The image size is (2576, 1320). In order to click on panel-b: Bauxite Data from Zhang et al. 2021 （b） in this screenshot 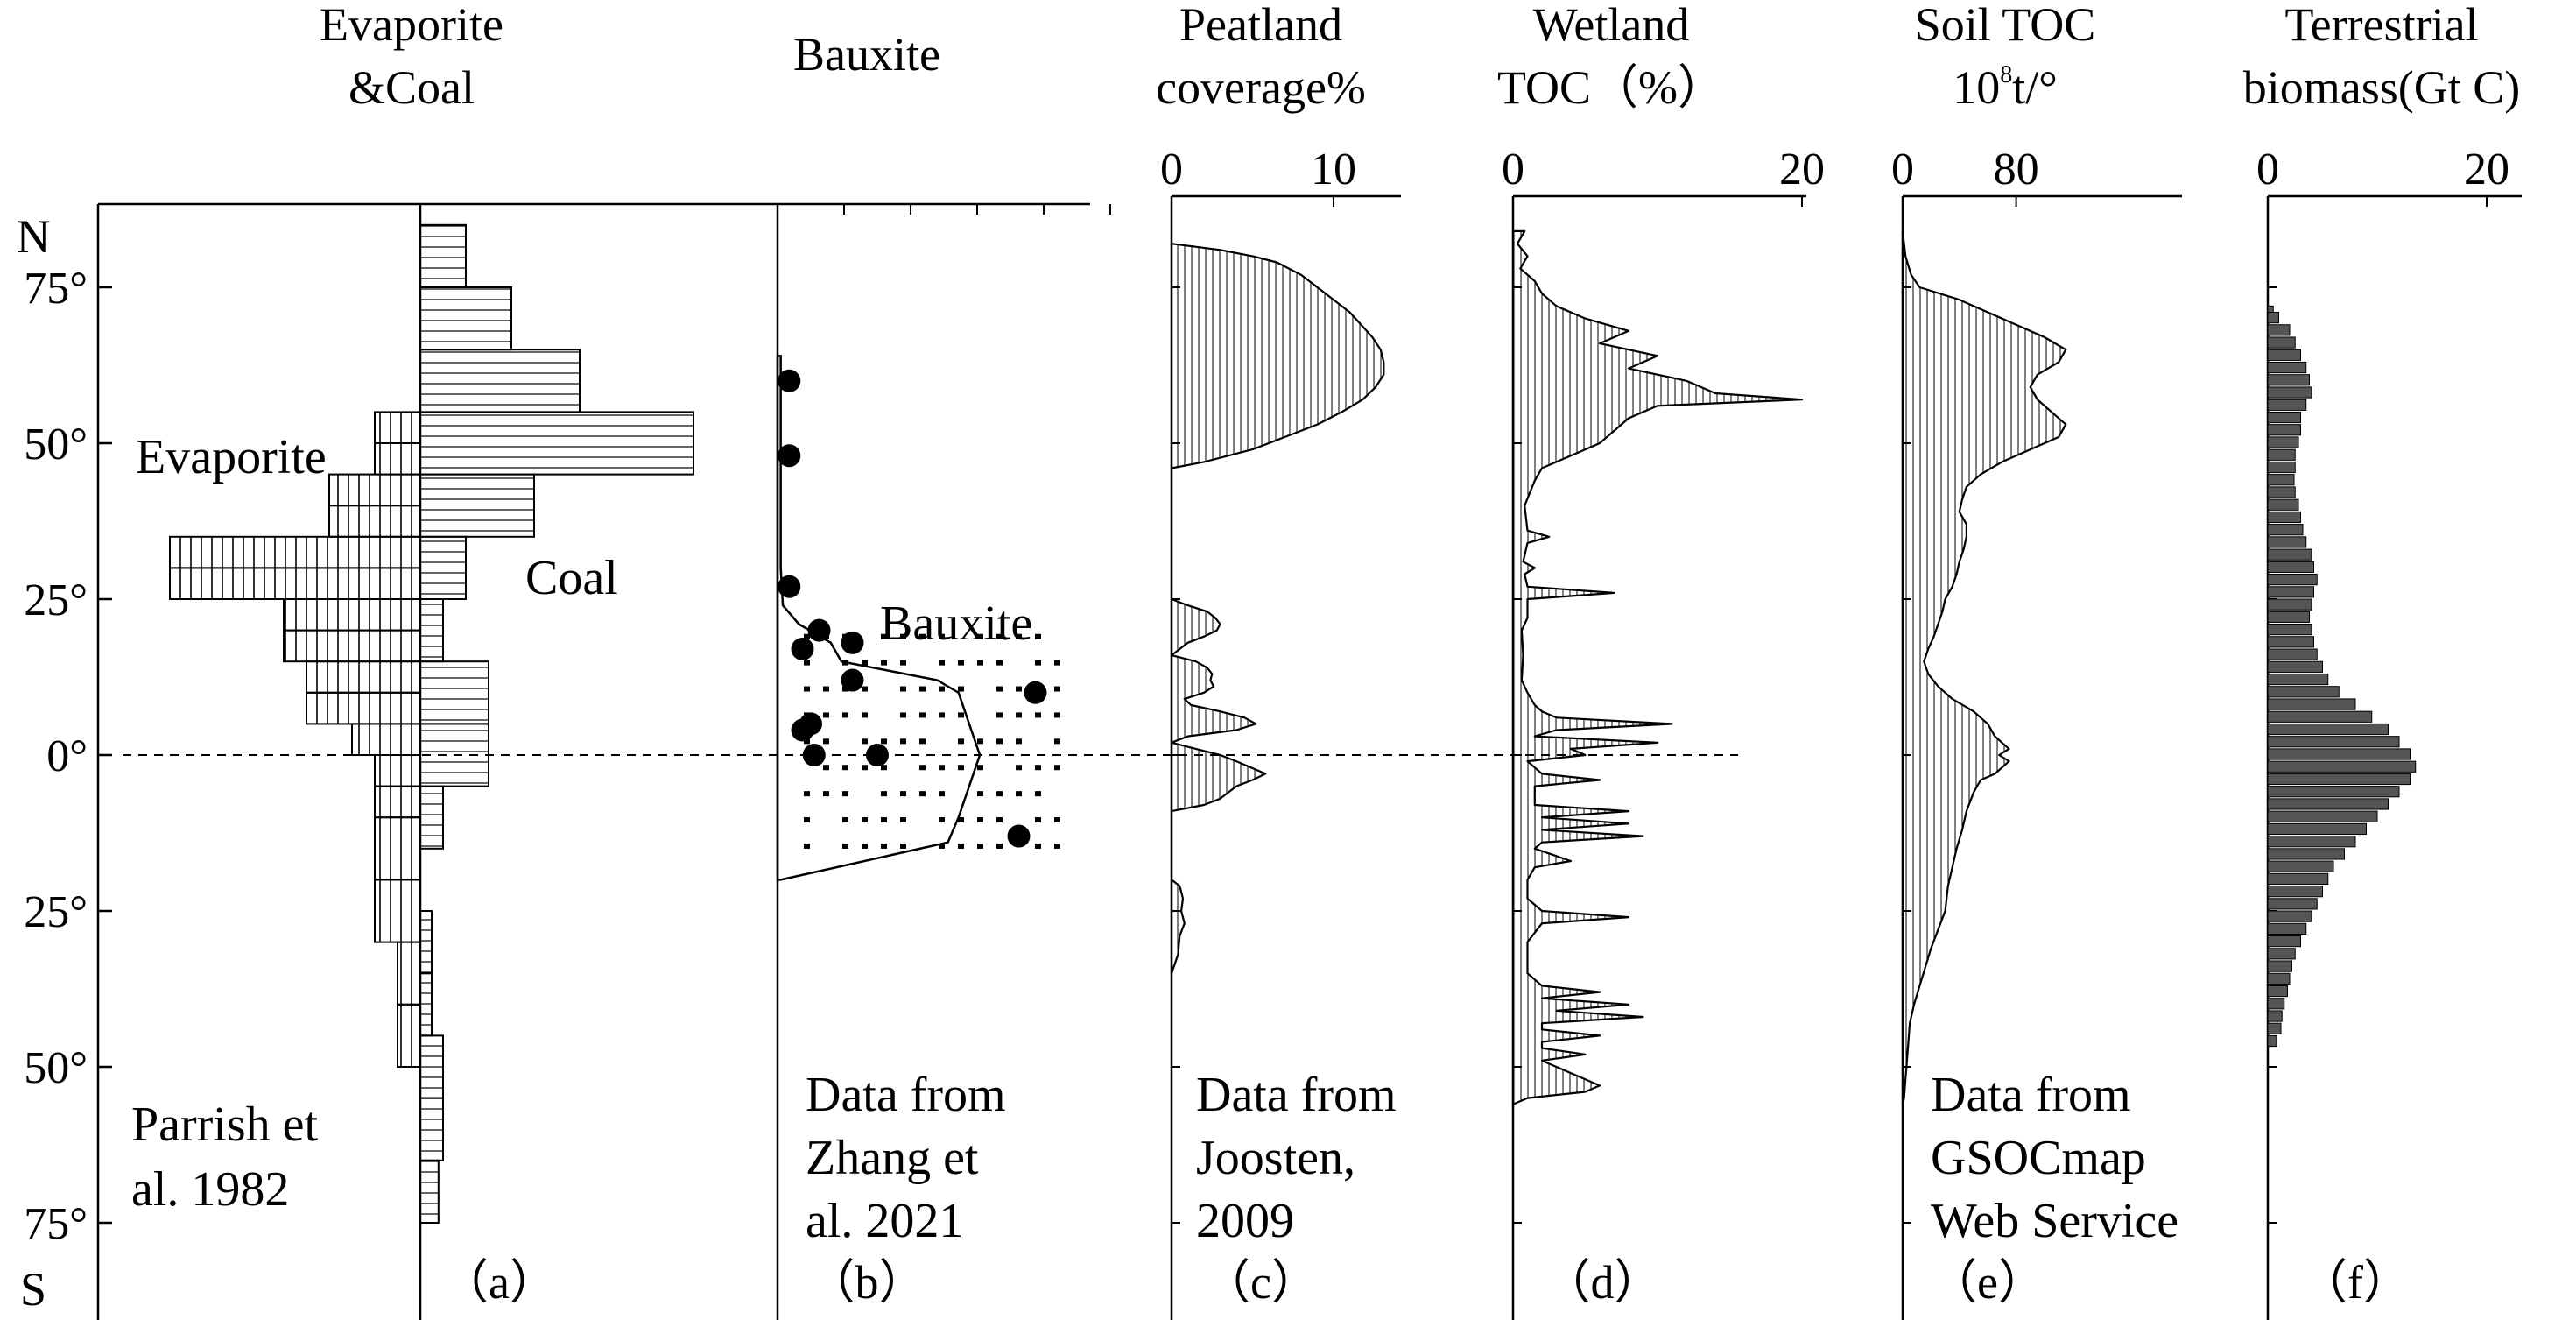, I will do `click(943, 762)`.